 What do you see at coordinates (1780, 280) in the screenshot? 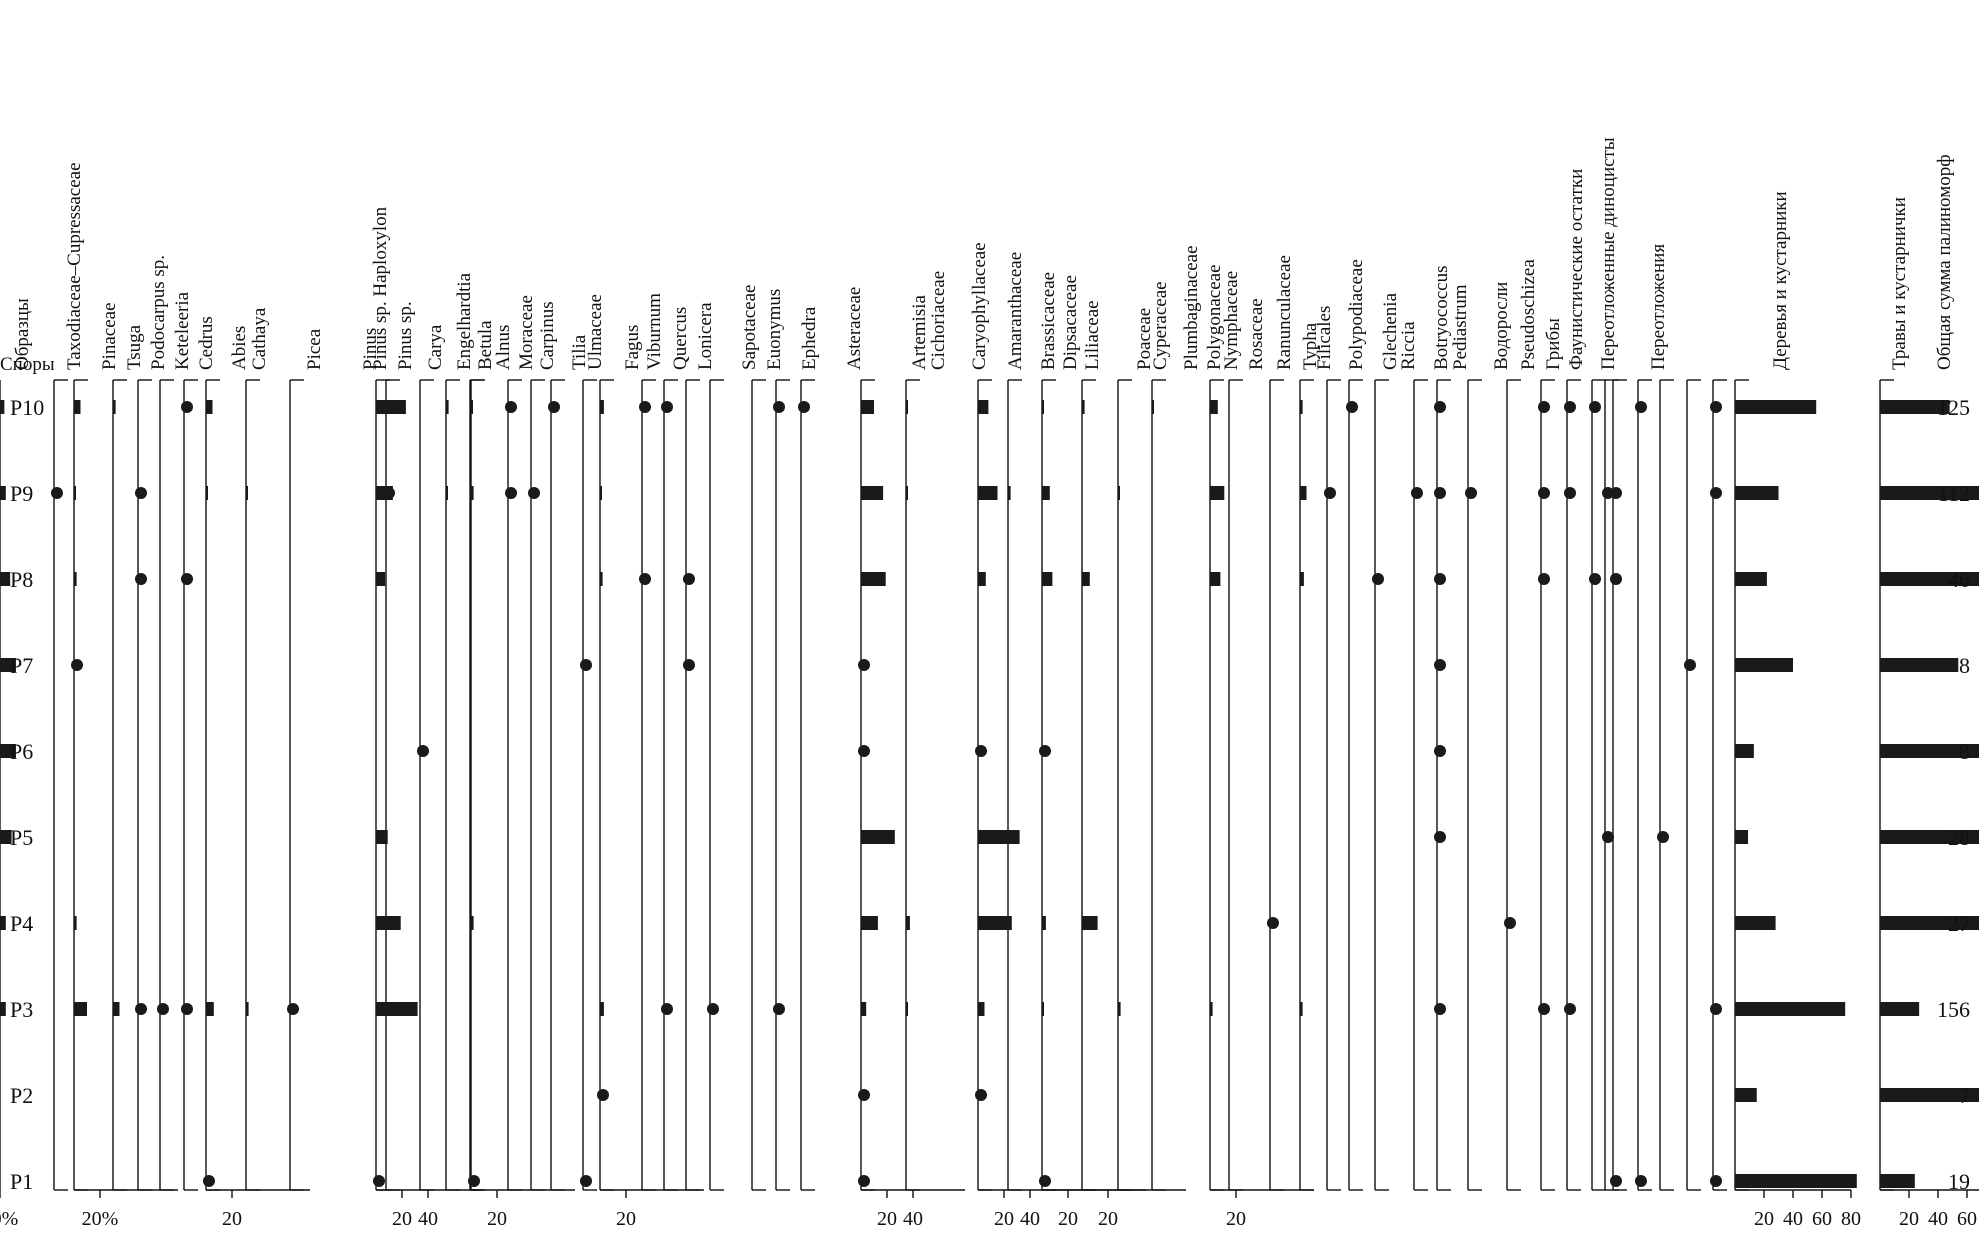
I see `taxon-label-деревья-и-кустарники: Деревья и кустарники` at bounding box center [1780, 280].